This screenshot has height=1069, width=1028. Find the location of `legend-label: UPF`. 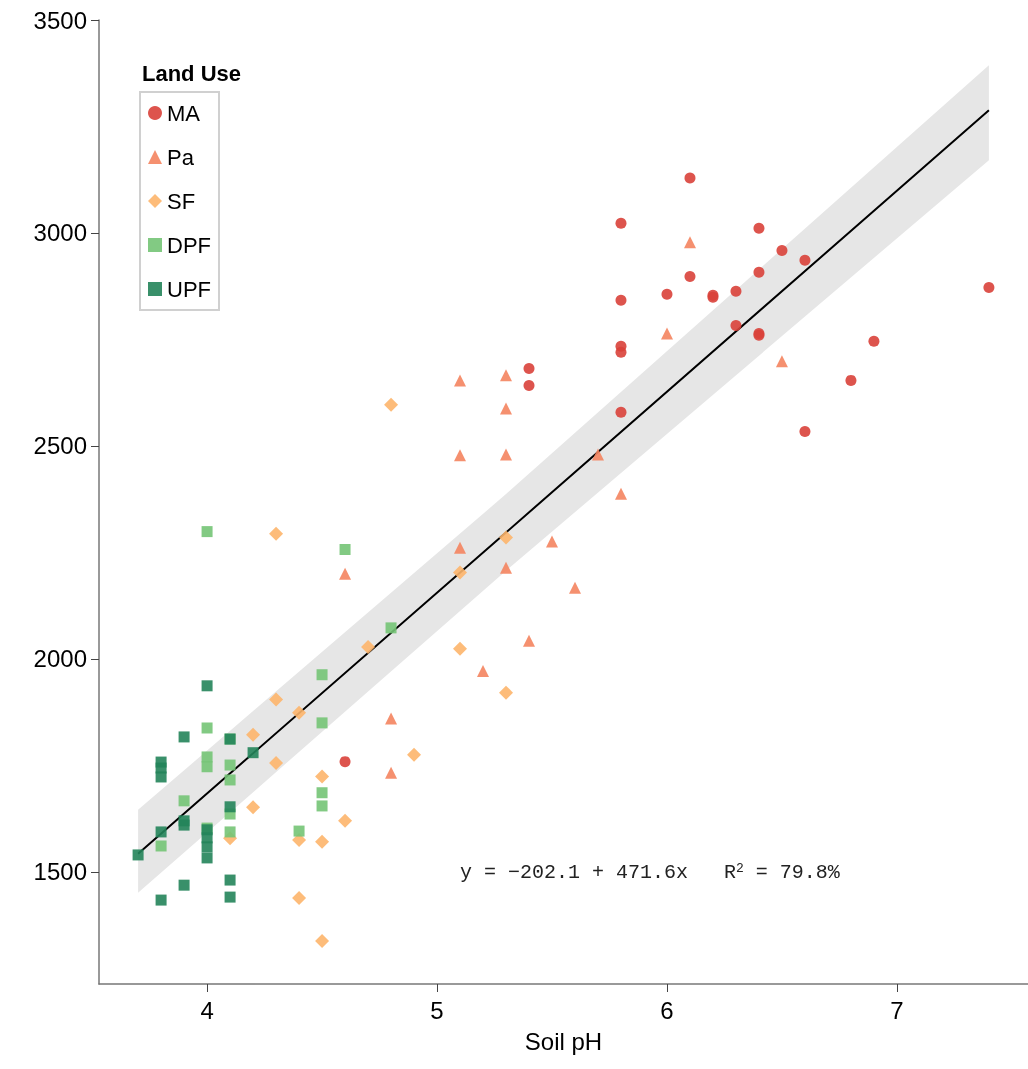

legend-label: UPF is located at coordinates (189, 289).